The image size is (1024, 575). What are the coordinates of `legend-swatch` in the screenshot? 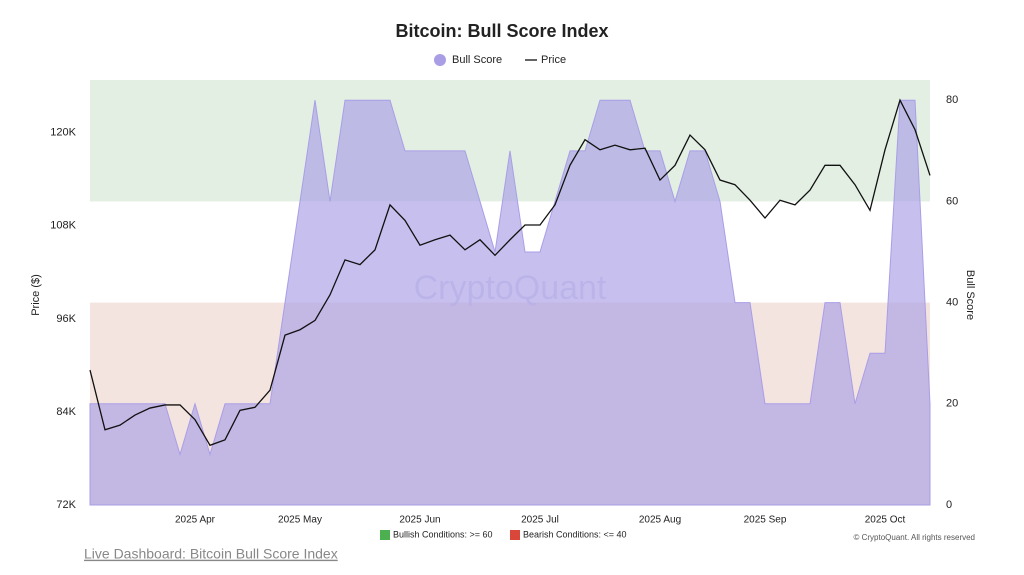 It's located at (440, 60).